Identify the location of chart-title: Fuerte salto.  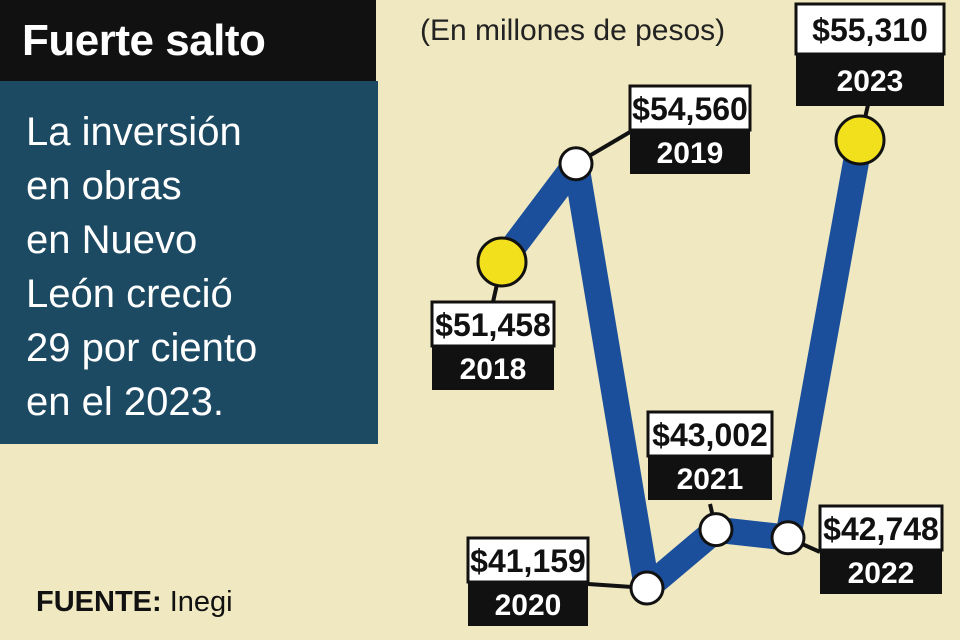
(188, 40).